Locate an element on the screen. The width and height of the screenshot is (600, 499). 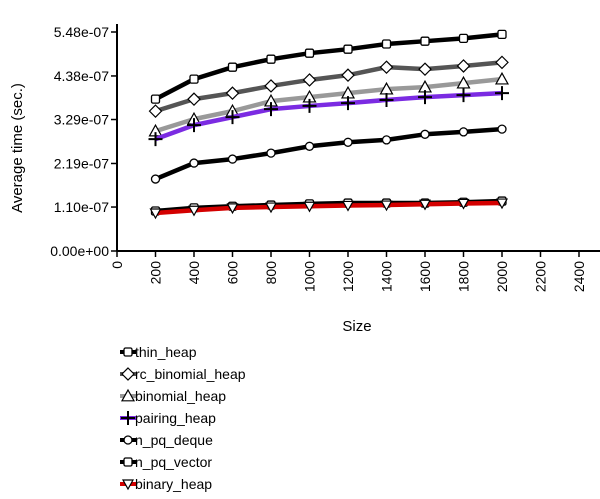
y-tick-label: 0.00e+00 is located at coordinates (79, 251).